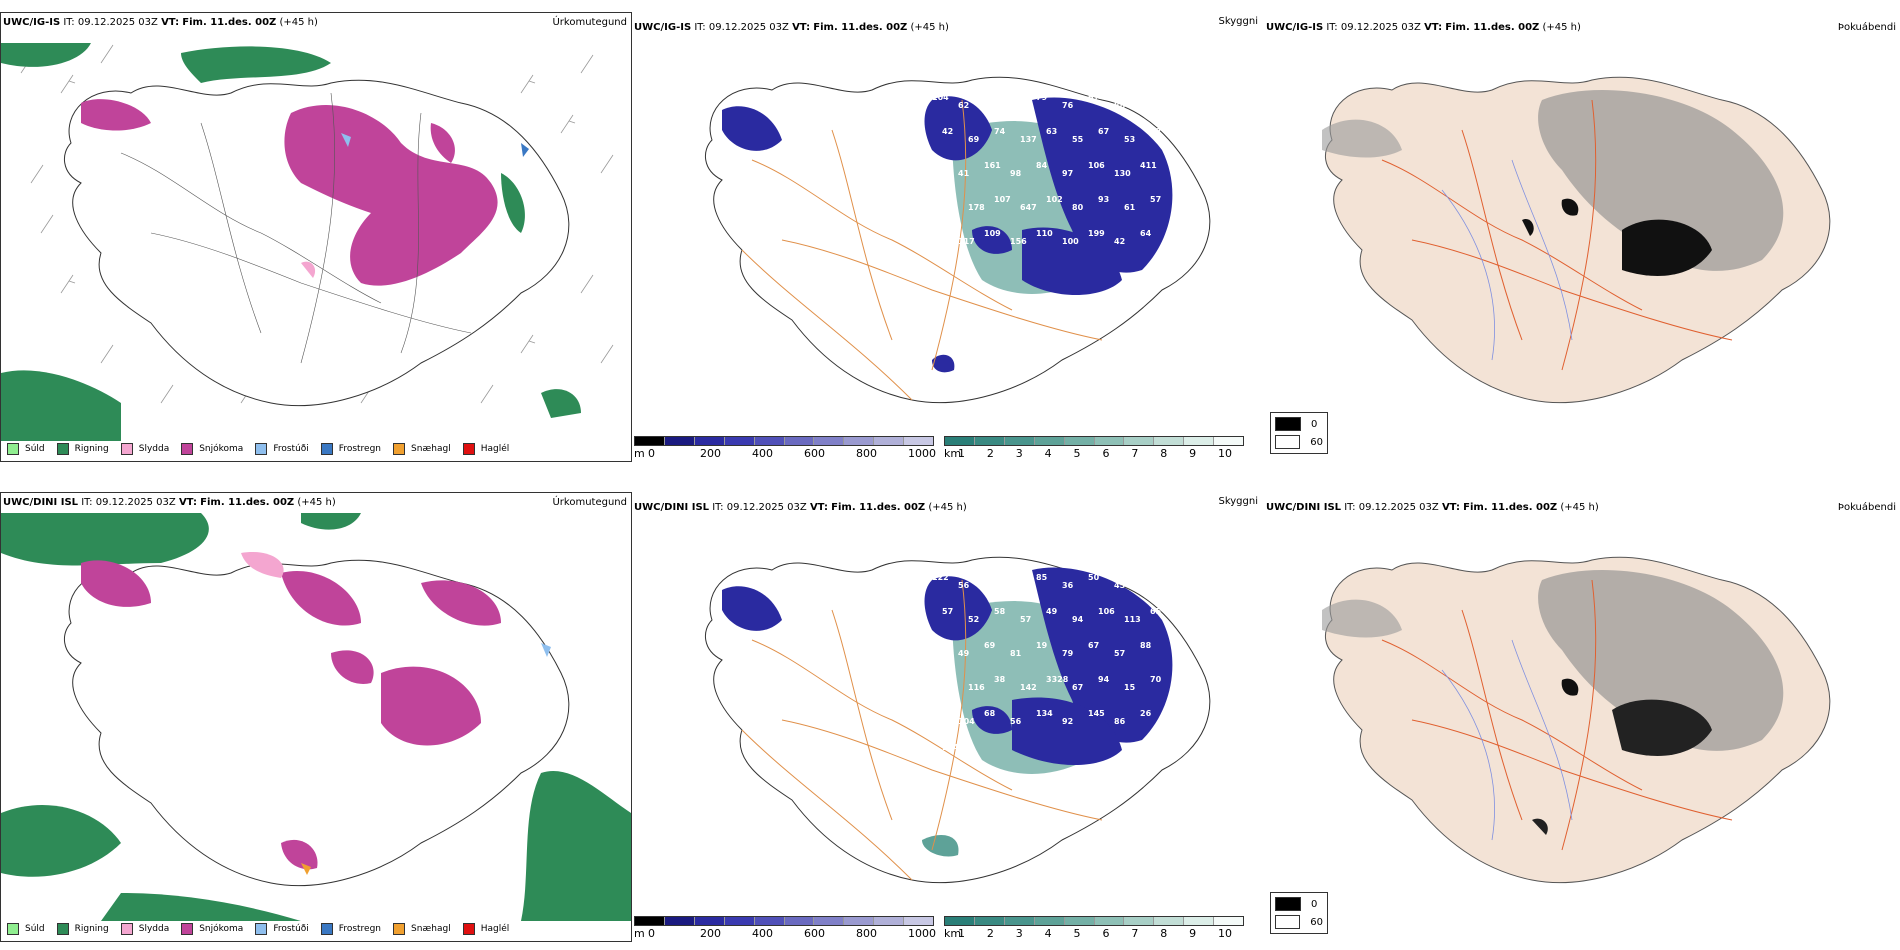  Describe the element at coordinates (13, 449) in the screenshot. I see `swatch-drizzle` at that location.